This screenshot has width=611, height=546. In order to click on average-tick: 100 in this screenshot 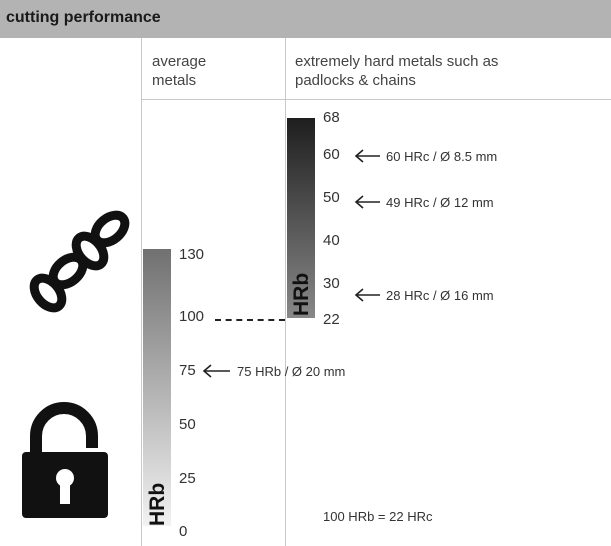, I will do `click(192, 316)`.